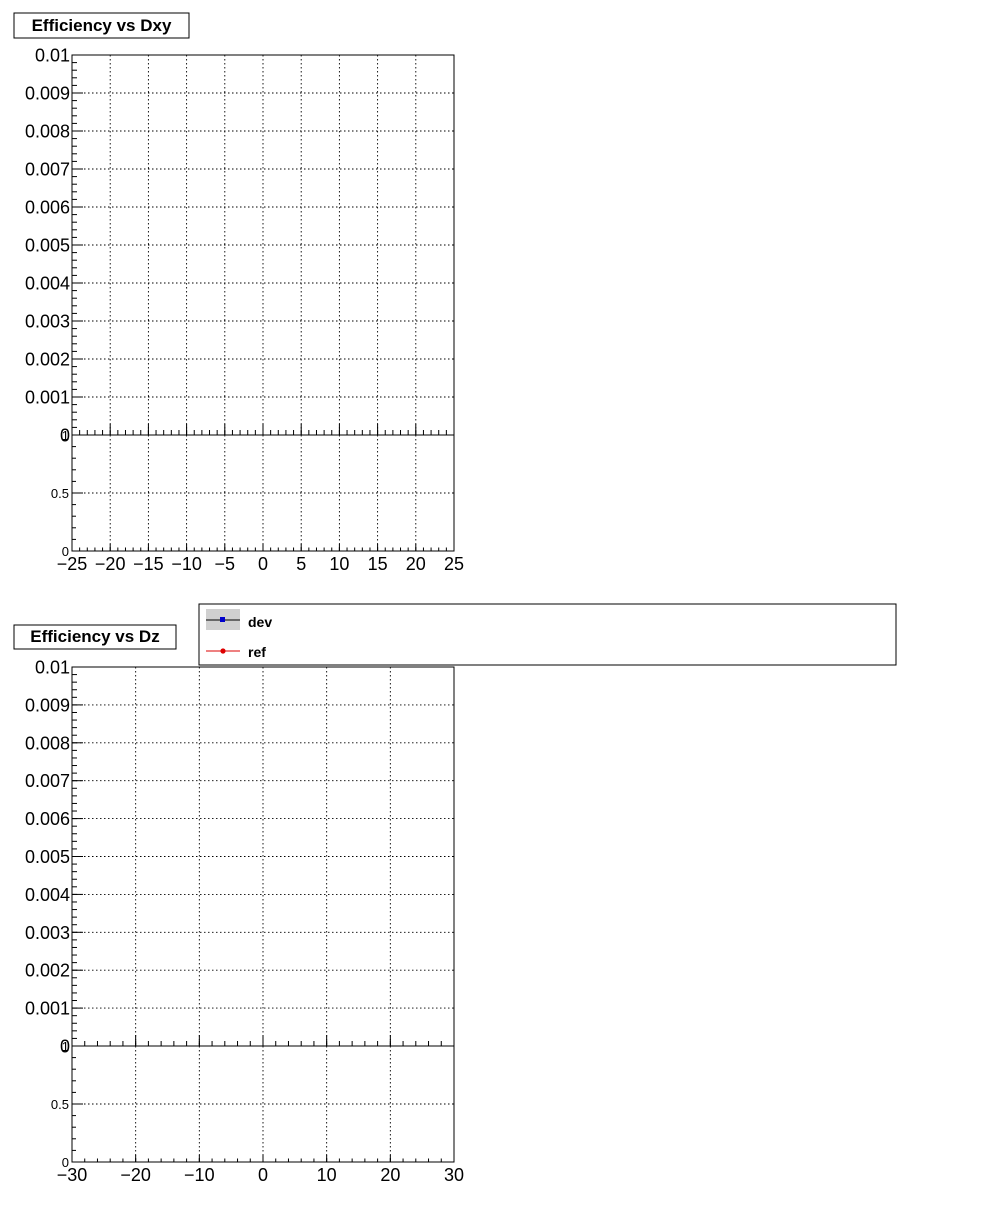  I want to click on chart-title-dz: Efficiency vs Dz, so click(94, 636).